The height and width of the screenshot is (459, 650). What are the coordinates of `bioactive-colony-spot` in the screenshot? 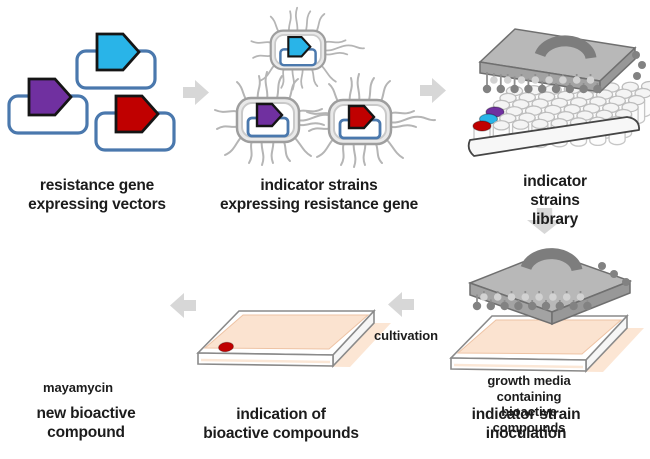 It's located at (226, 347).